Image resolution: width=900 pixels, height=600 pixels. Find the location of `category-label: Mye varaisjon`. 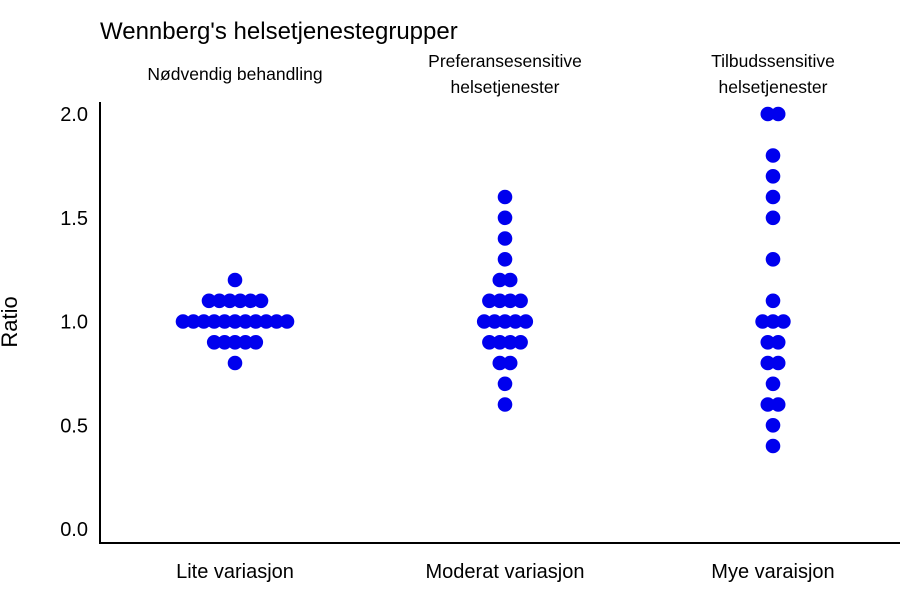

category-label: Mye varaisjon is located at coordinates (772, 572).